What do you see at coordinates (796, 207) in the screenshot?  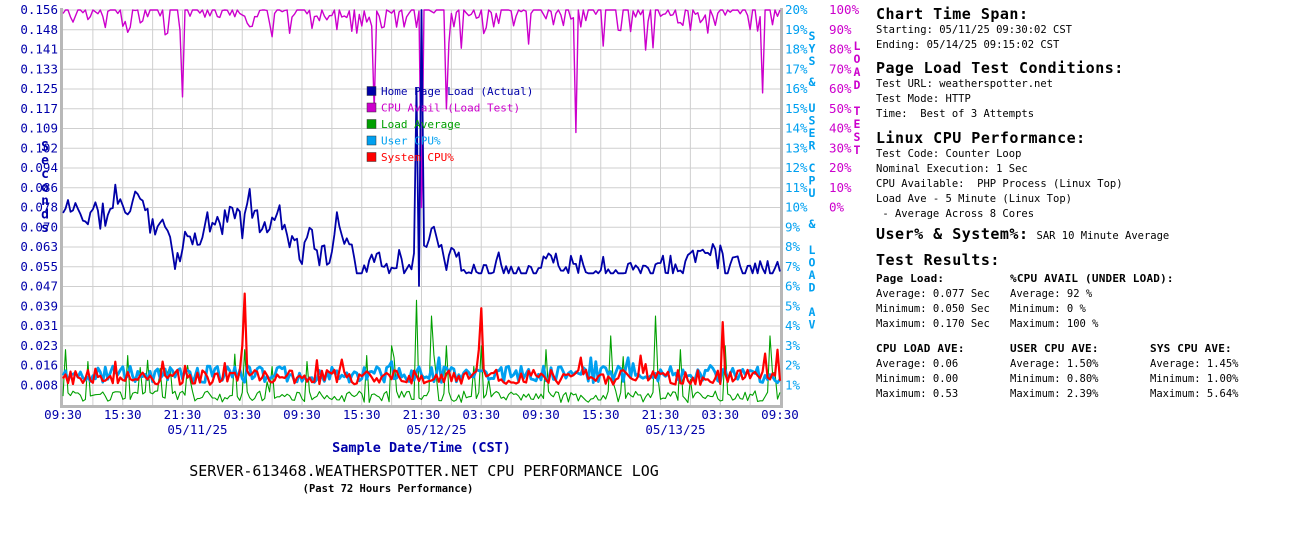 I see `y-right-cpu-tick: 10%` at bounding box center [796, 207].